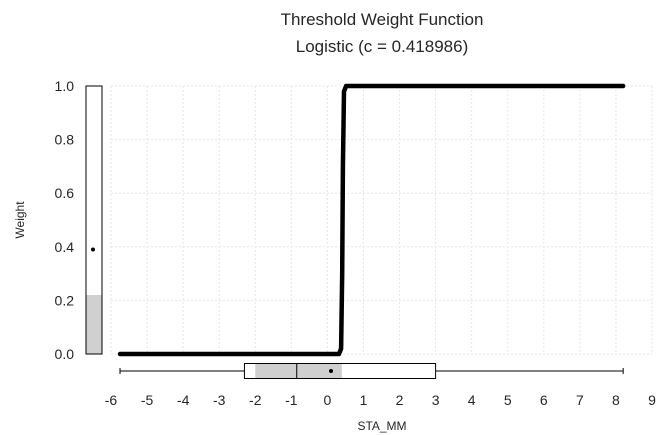  What do you see at coordinates (111, 400) in the screenshot?
I see `x-tick-label: -6` at bounding box center [111, 400].